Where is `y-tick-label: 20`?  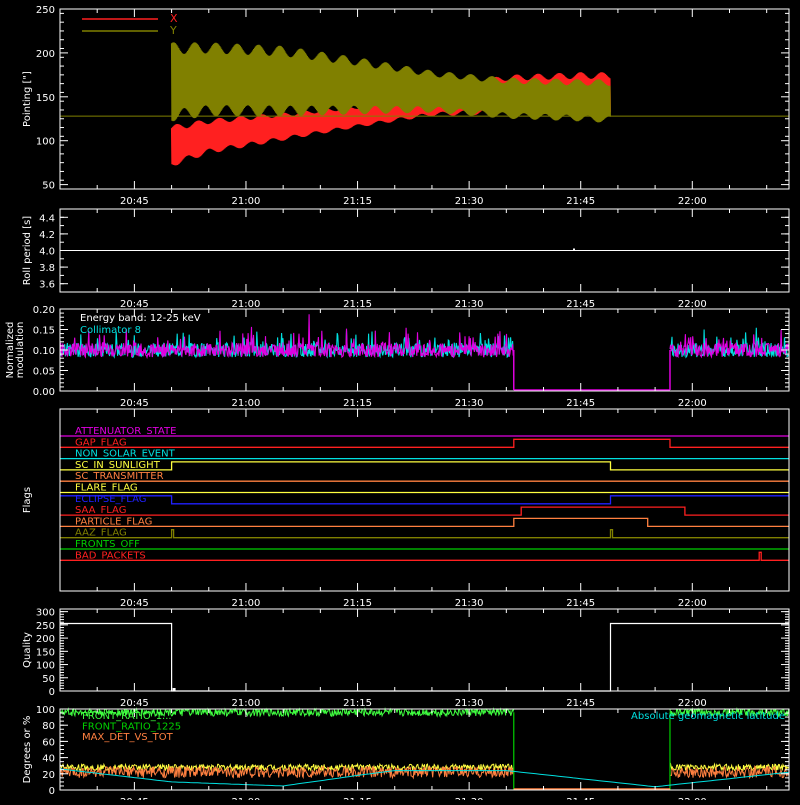 y-tick-label: 20 is located at coordinates (48, 775).